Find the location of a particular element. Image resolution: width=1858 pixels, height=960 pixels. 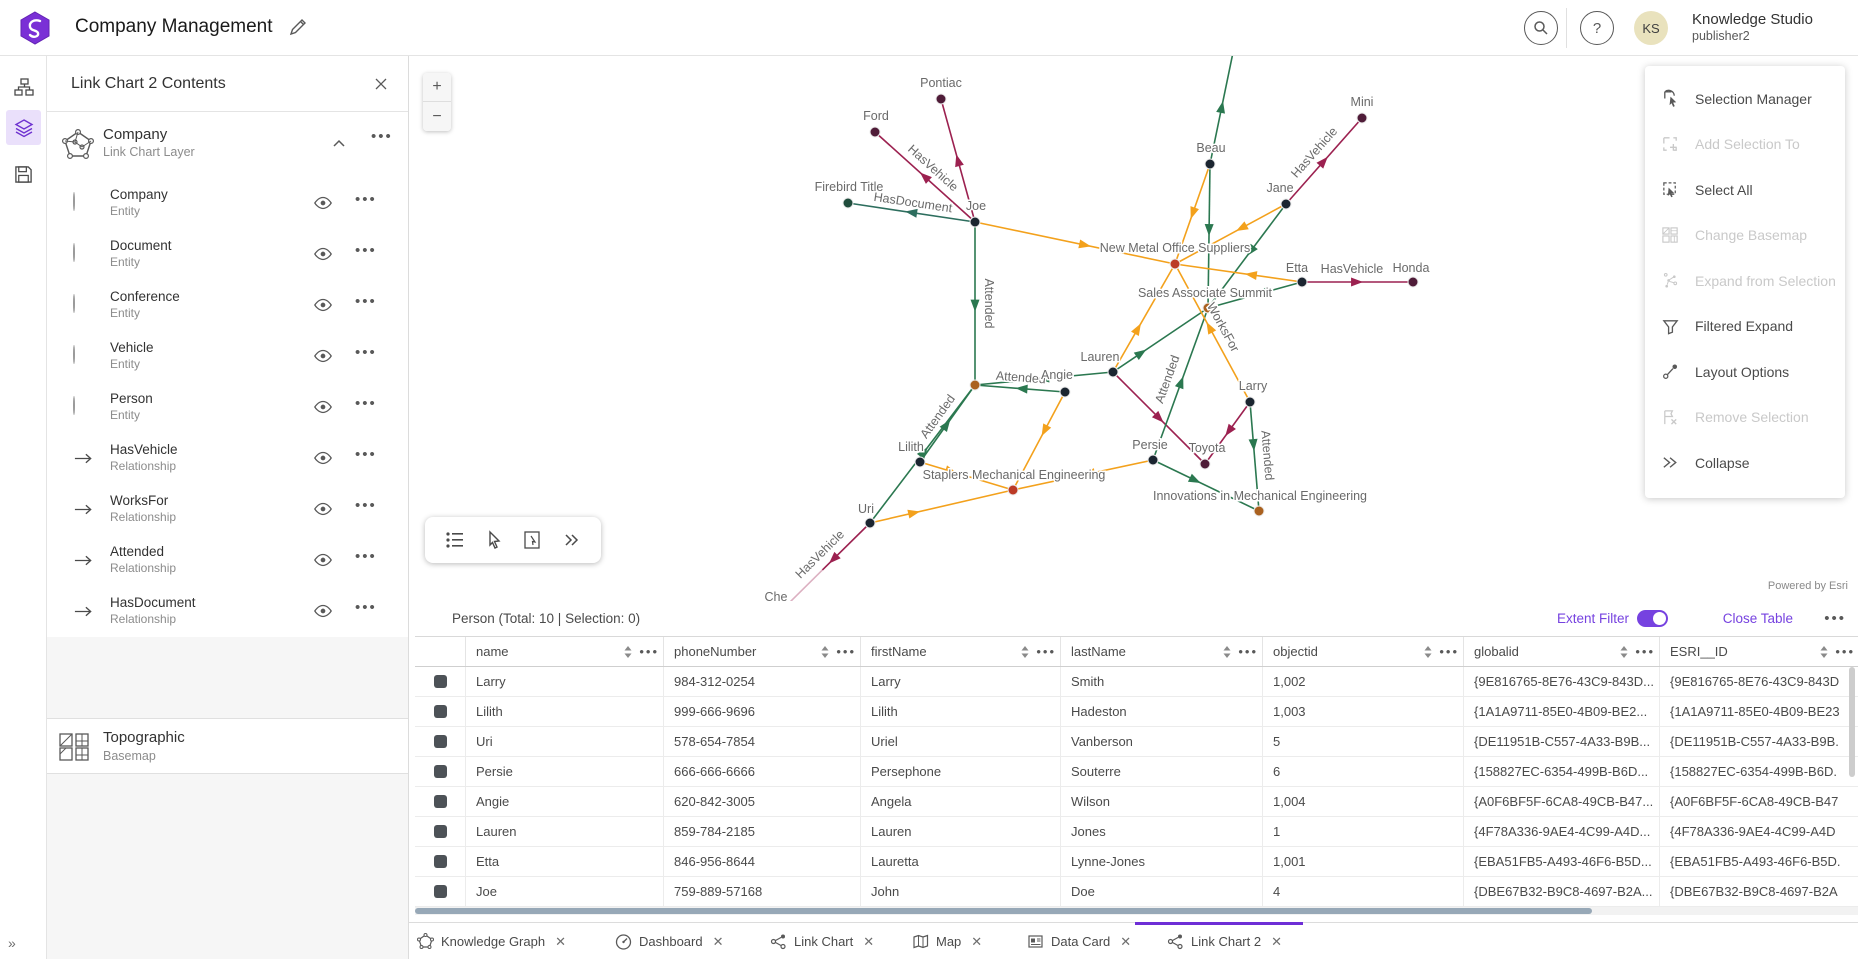

expand-toolbar-chevrons-icon is located at coordinates (572, 540).